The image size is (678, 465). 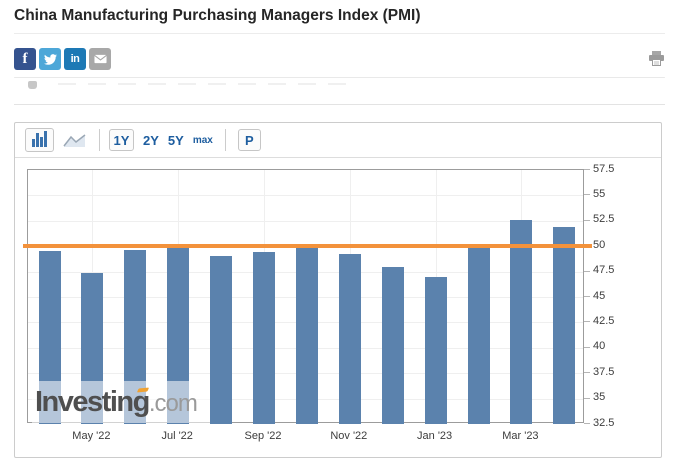 I want to click on bar-chart-icon, so click(x=39, y=139).